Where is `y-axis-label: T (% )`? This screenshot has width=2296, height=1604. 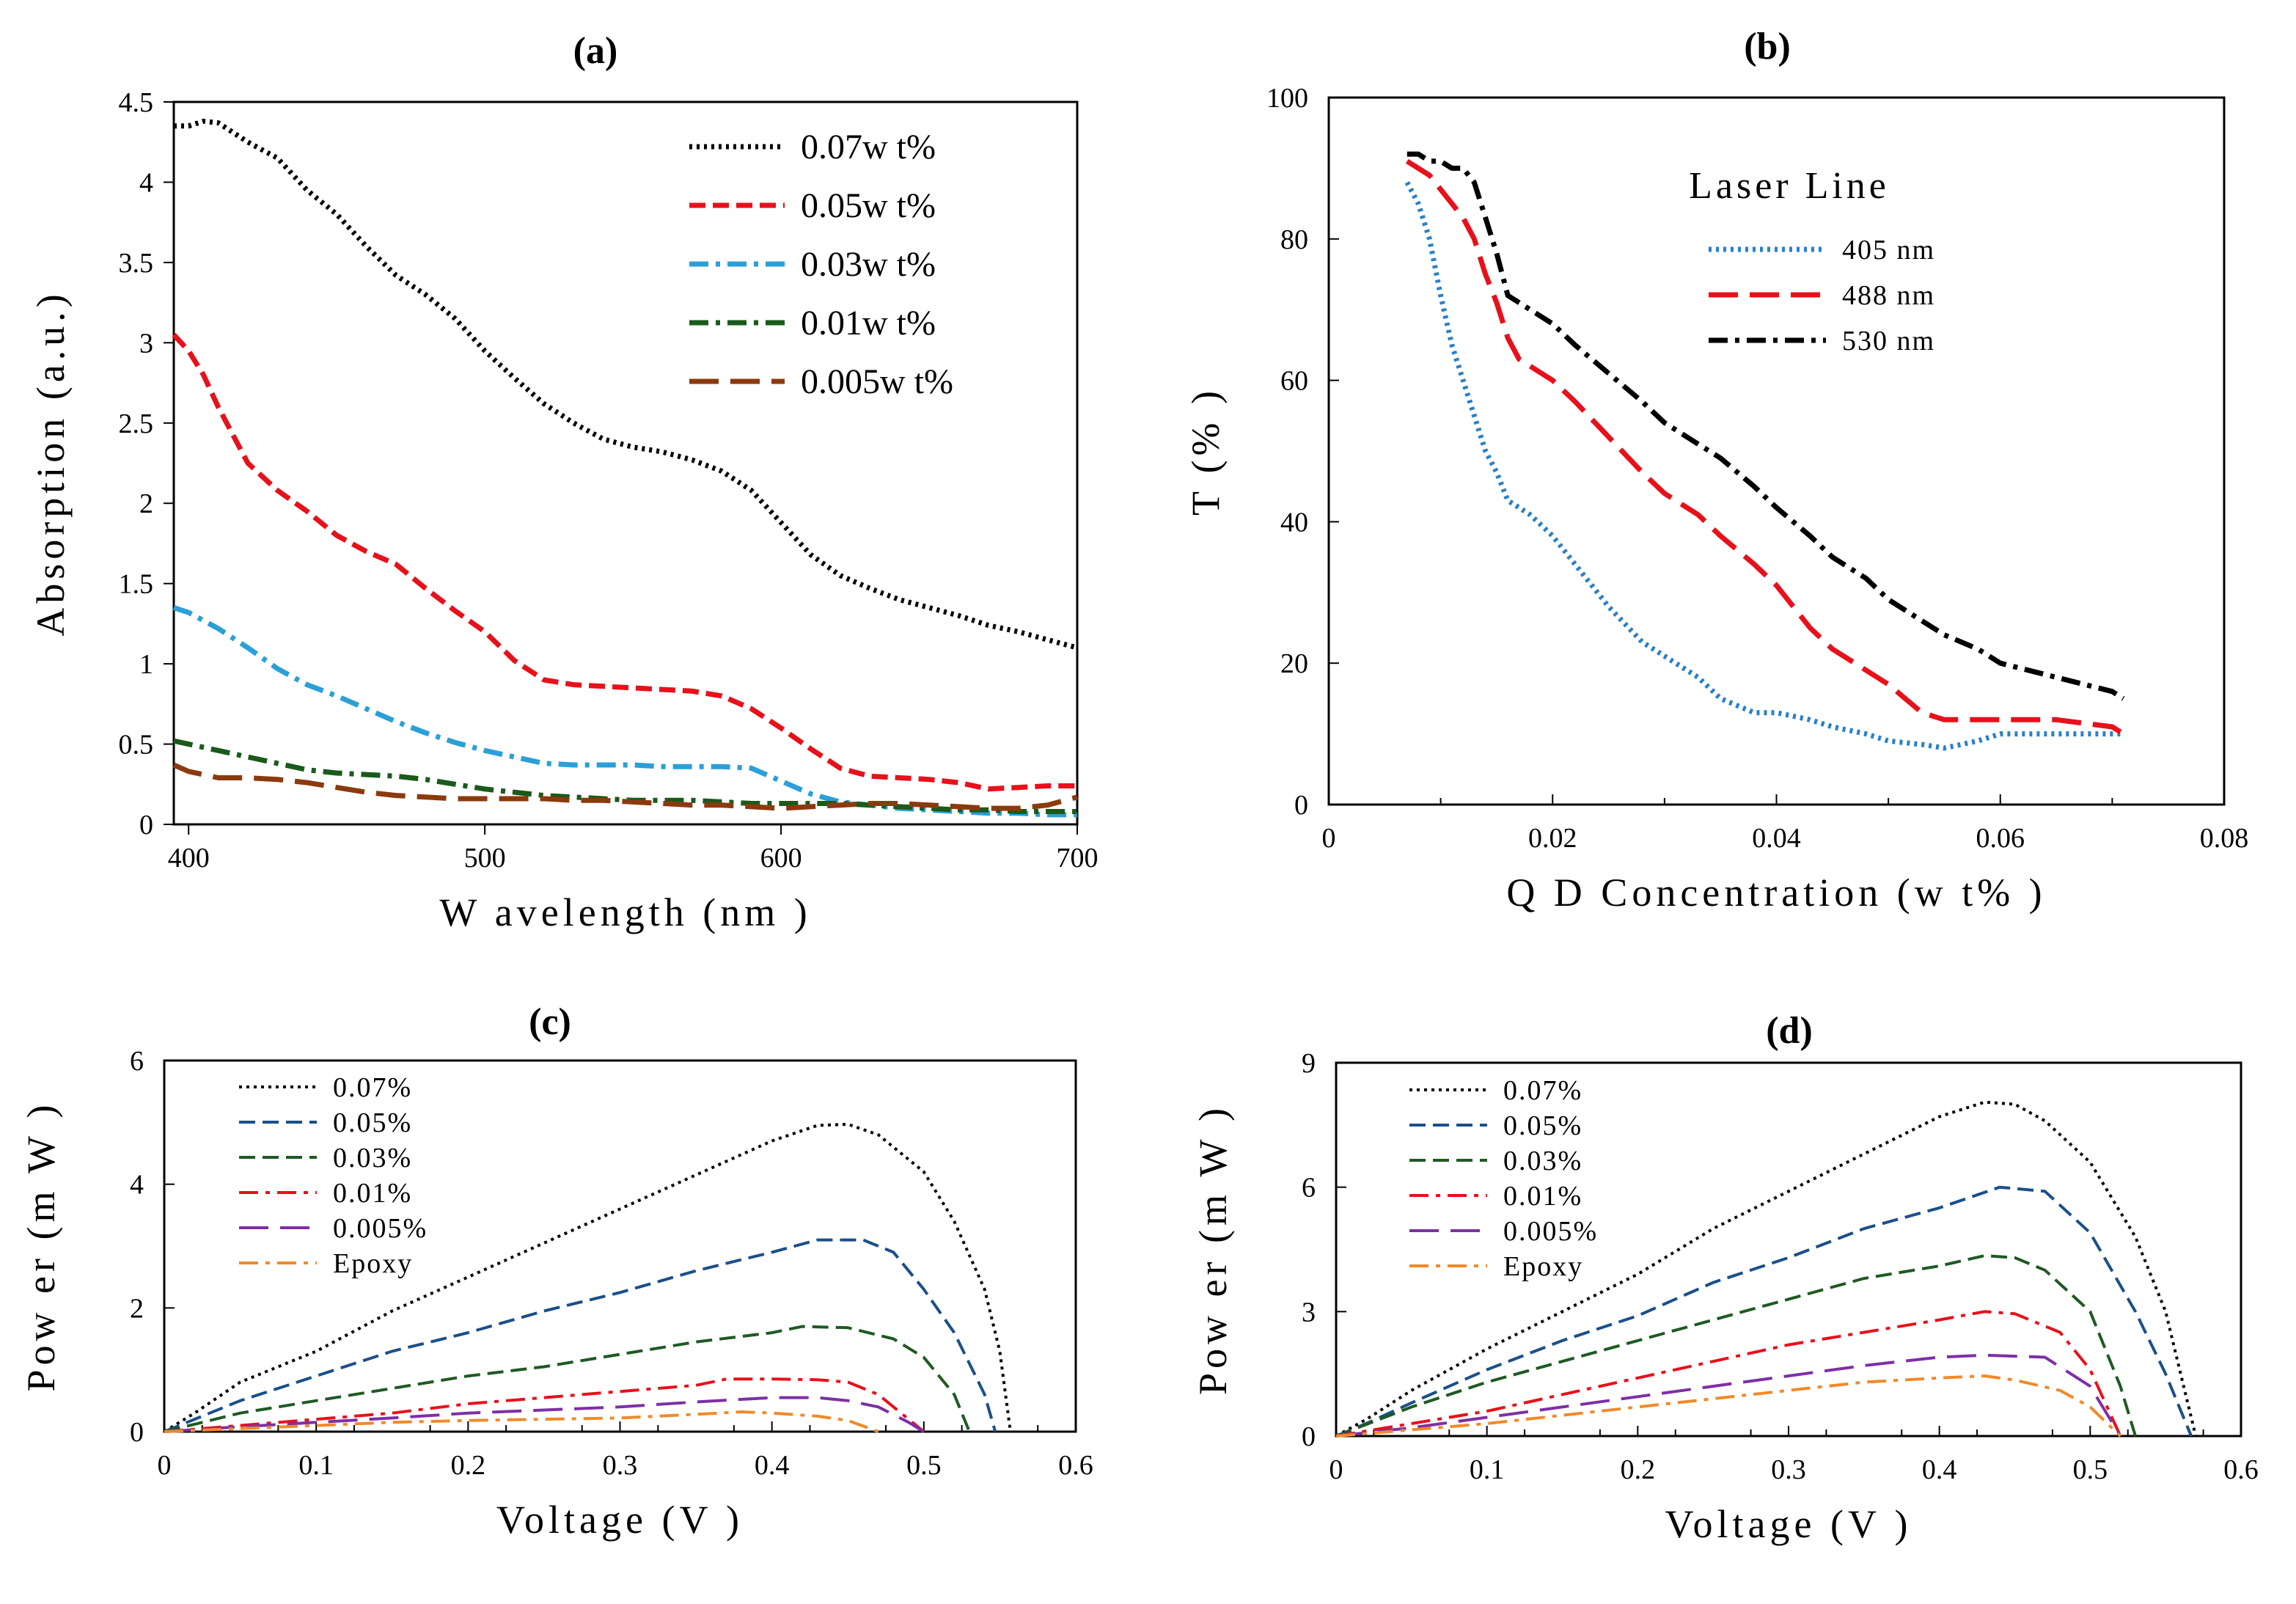
y-axis-label: T (% ) is located at coordinates (1206, 451).